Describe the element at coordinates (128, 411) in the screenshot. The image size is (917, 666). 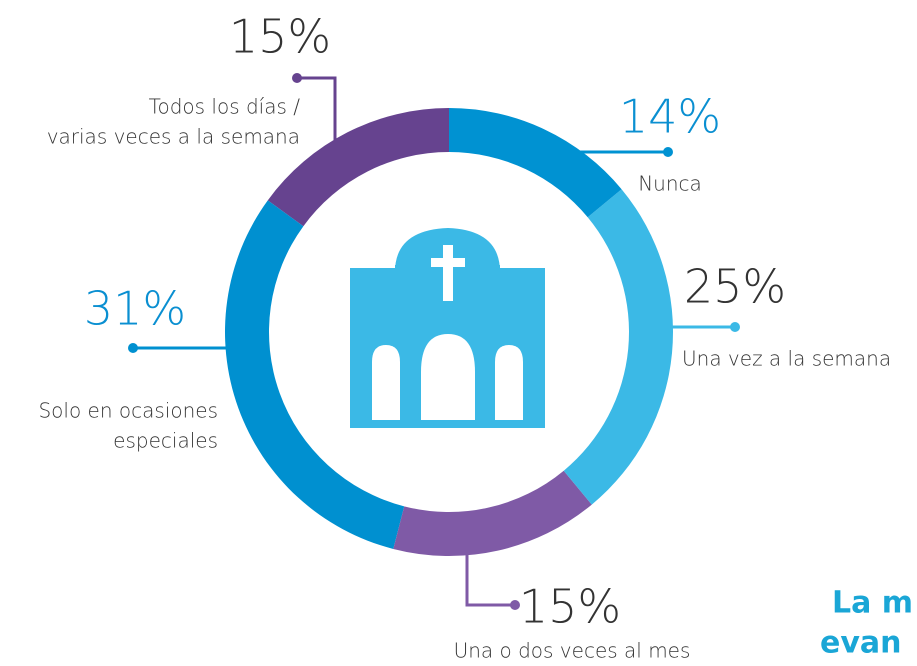
I see `category-label: Solo en ocasiones` at that location.